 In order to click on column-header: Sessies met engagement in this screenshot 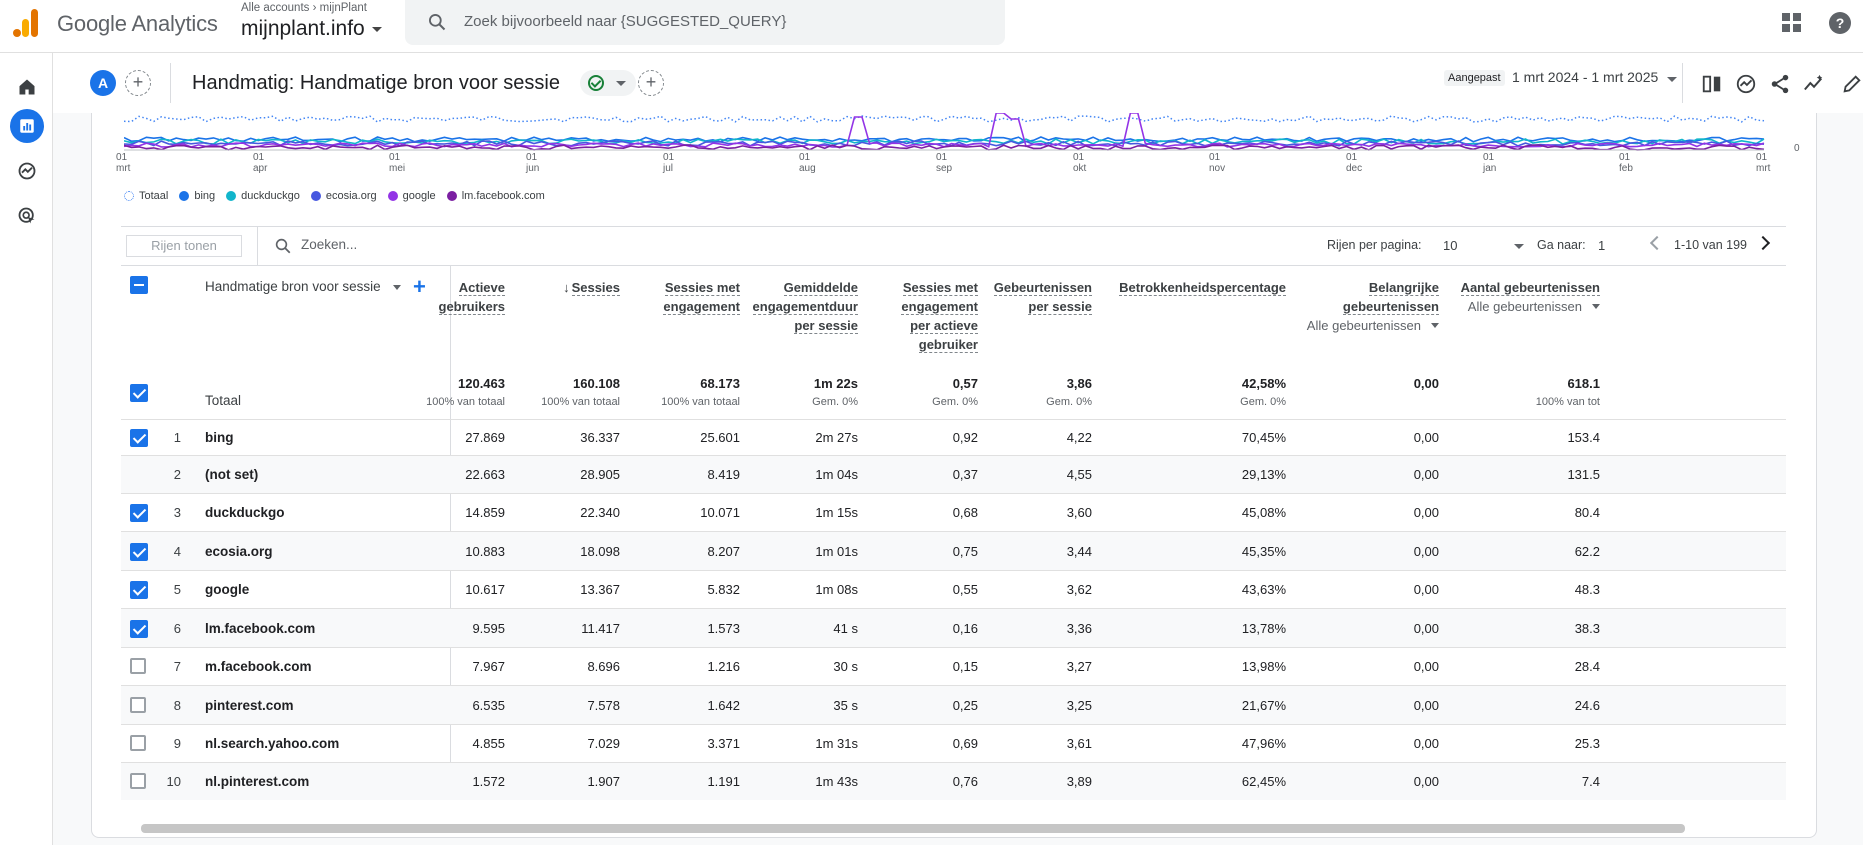, I will do `click(701, 297)`.